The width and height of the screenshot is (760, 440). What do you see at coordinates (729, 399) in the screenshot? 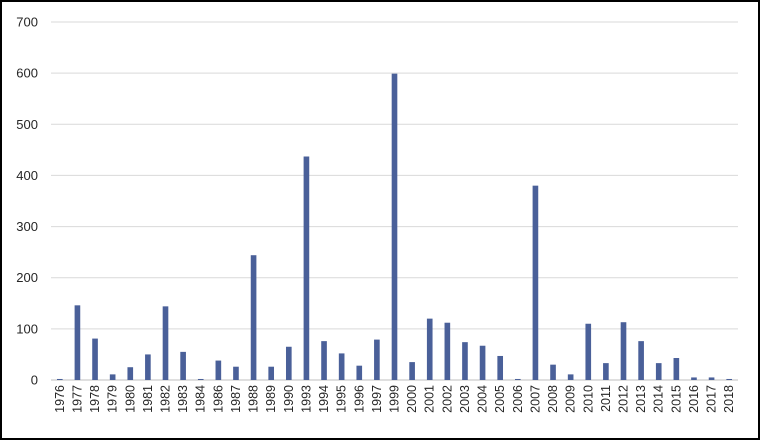
I see `x-tick-label: 2018` at bounding box center [729, 399].